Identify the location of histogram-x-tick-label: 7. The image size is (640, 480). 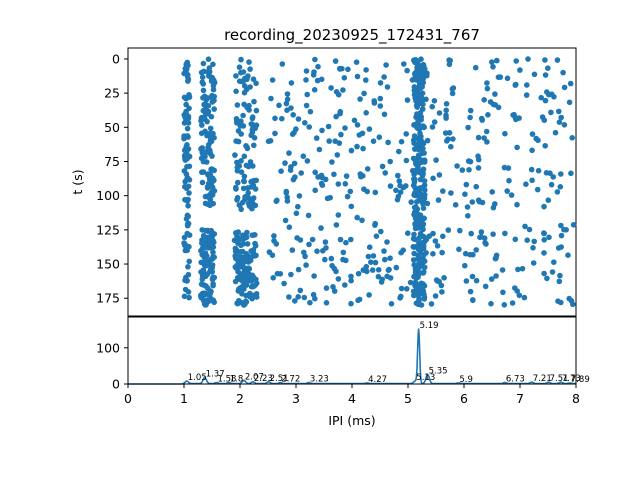
(520, 398).